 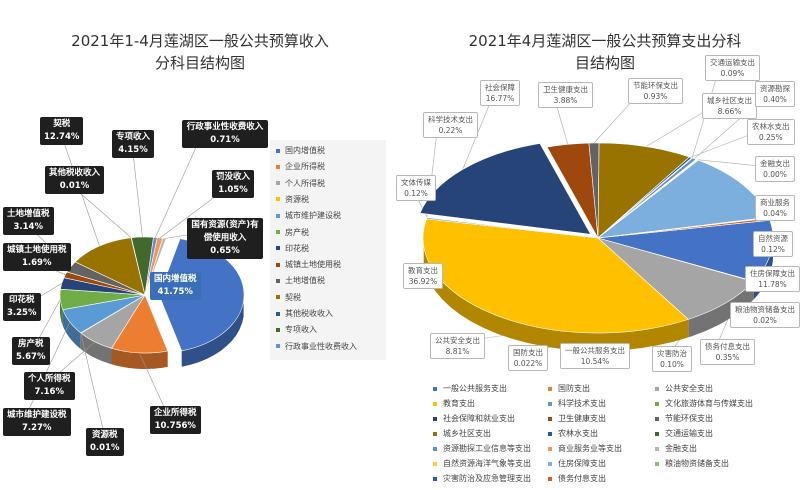 What do you see at coordinates (423, 281) in the screenshot?
I see `right-callout-value: 36.92%` at bounding box center [423, 281].